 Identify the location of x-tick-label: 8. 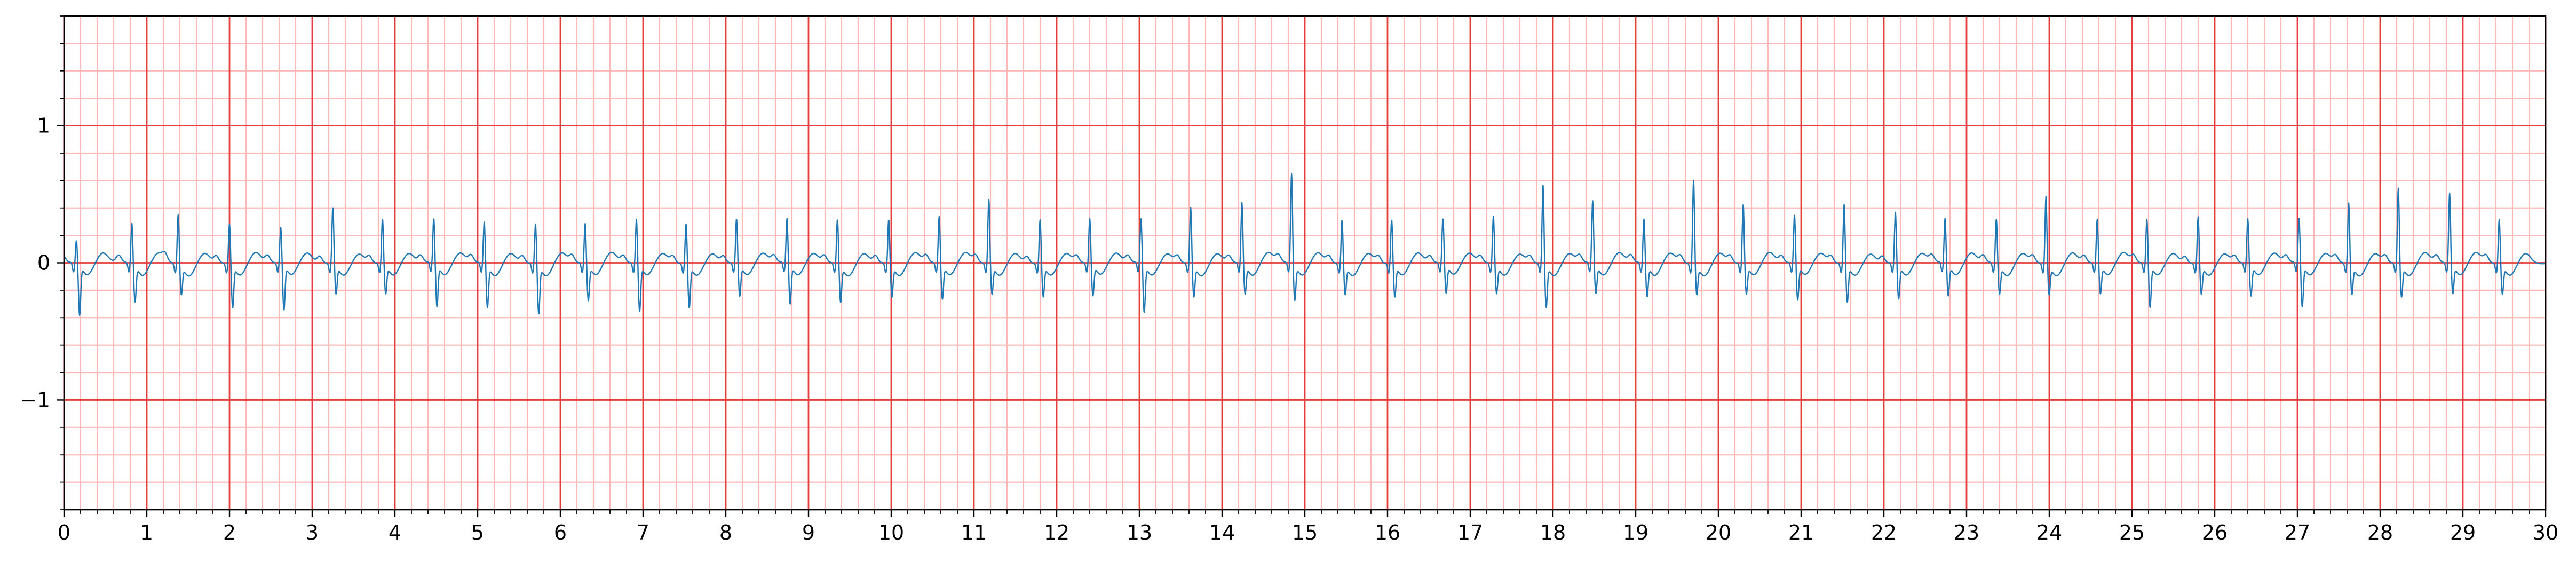
(725, 532).